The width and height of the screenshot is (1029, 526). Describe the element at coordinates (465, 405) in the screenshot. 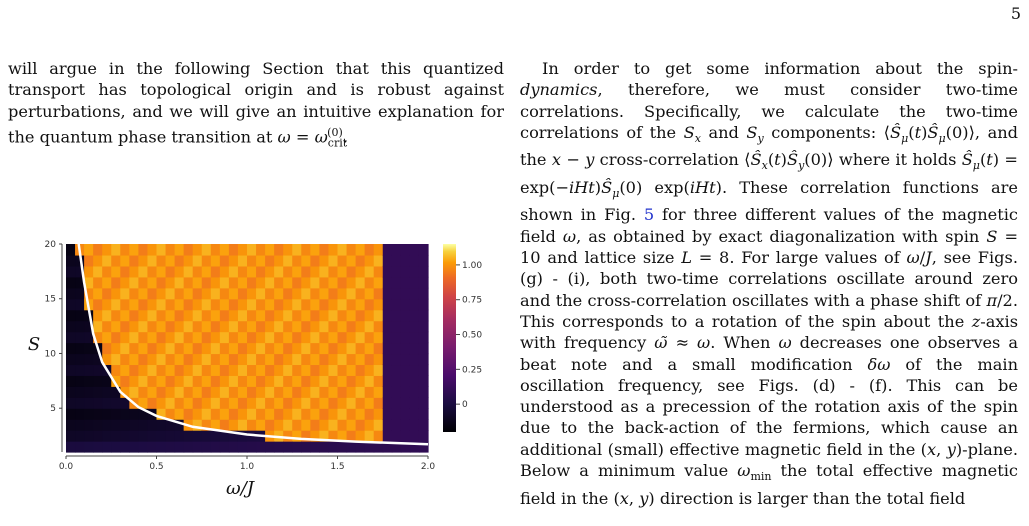

I see `colorbar-tick-label: 0` at that location.